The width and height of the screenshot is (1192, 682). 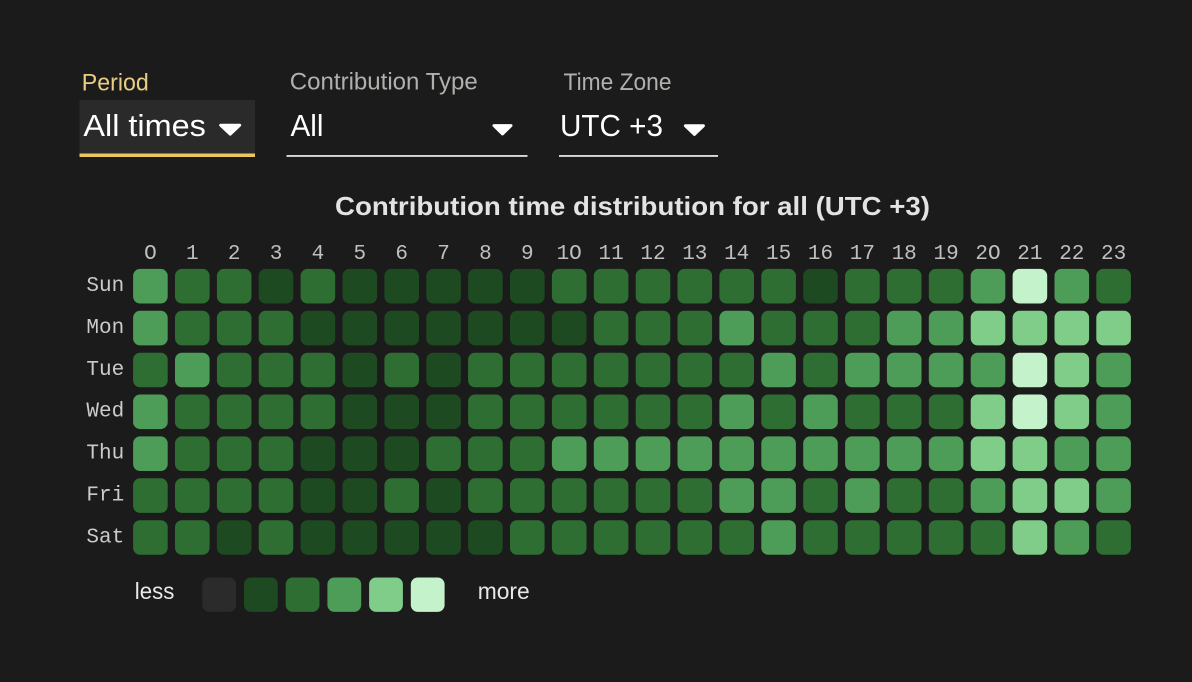 I want to click on svg-text: 22, so click(x=1071, y=254).